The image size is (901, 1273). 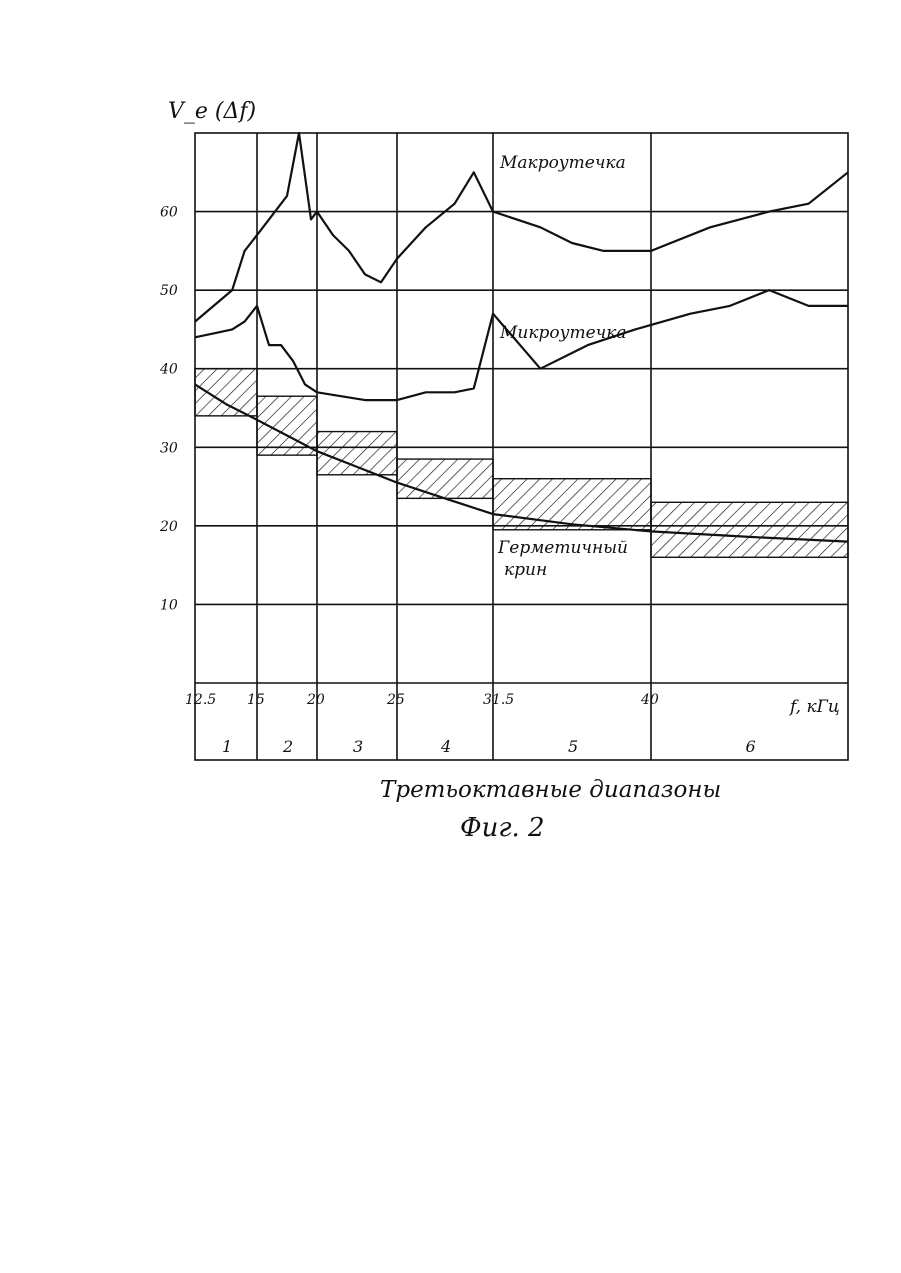 I want to click on band-number-label: 4, so click(x=445, y=746).